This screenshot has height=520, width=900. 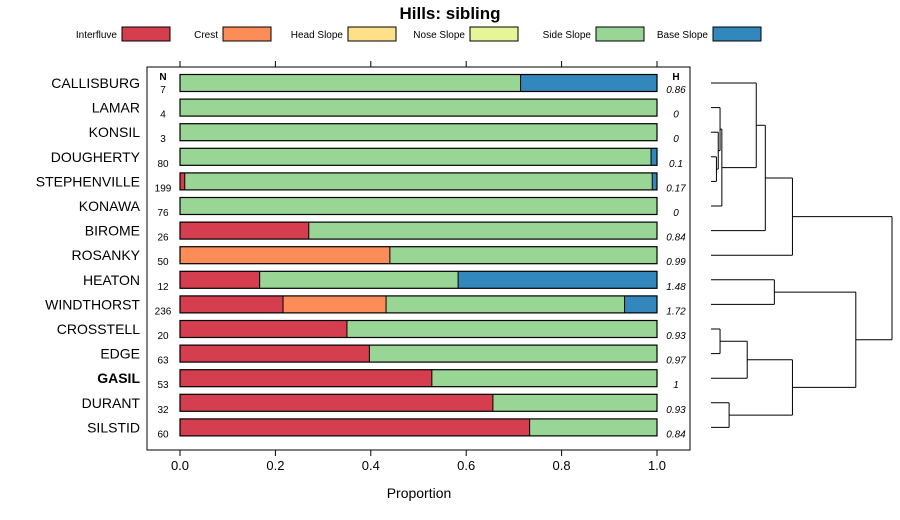 I want to click on legend-label-5: Base Slope, so click(x=683, y=35).